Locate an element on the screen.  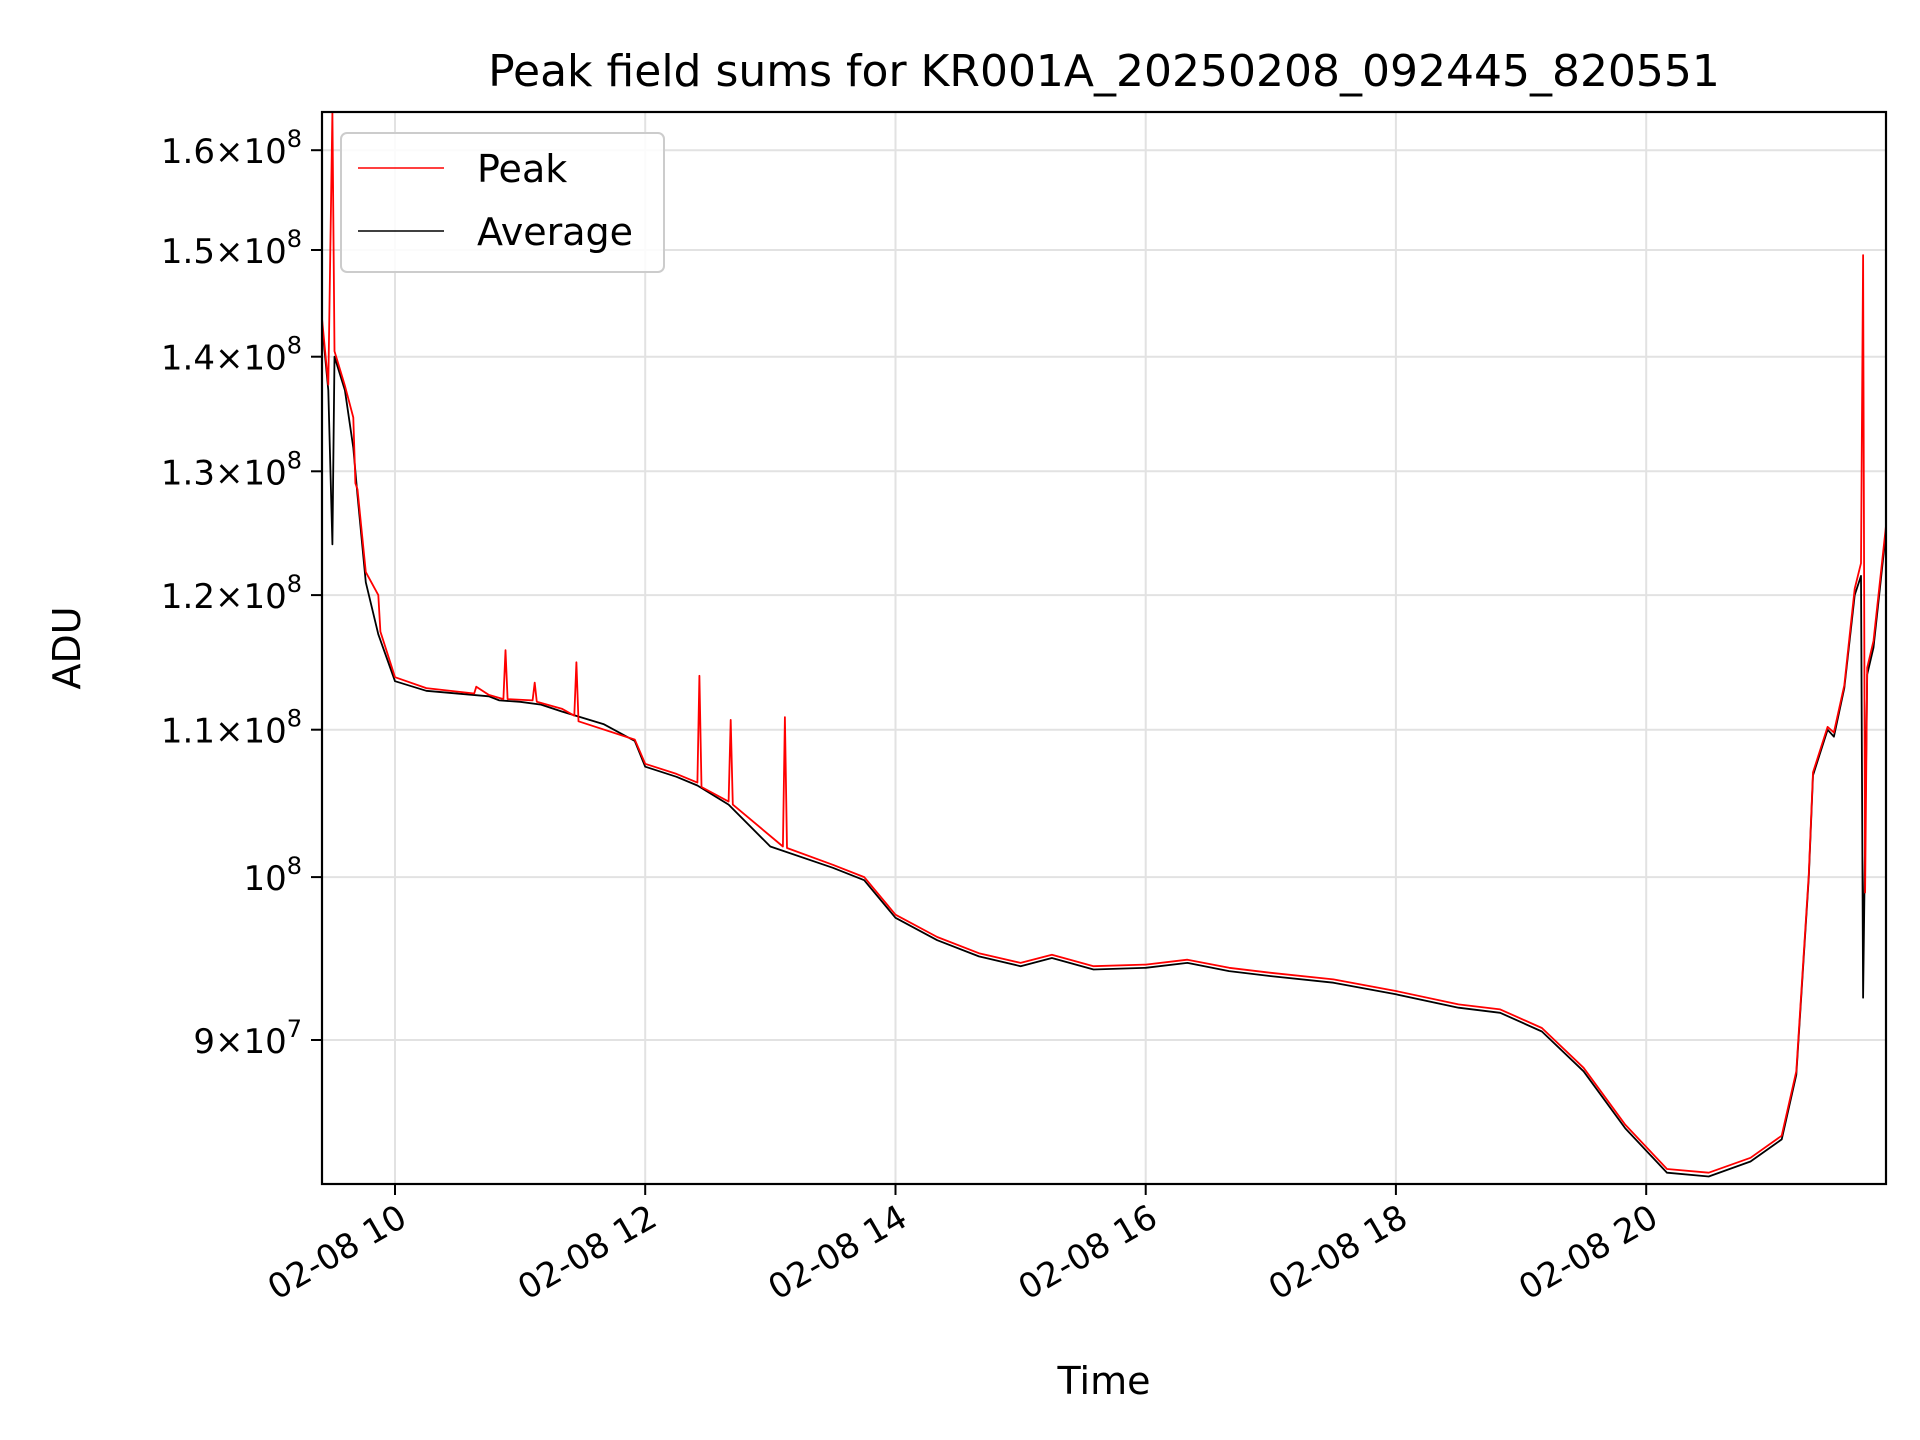
x-tick-label: 02-08 14 is located at coordinates (838, 1252).